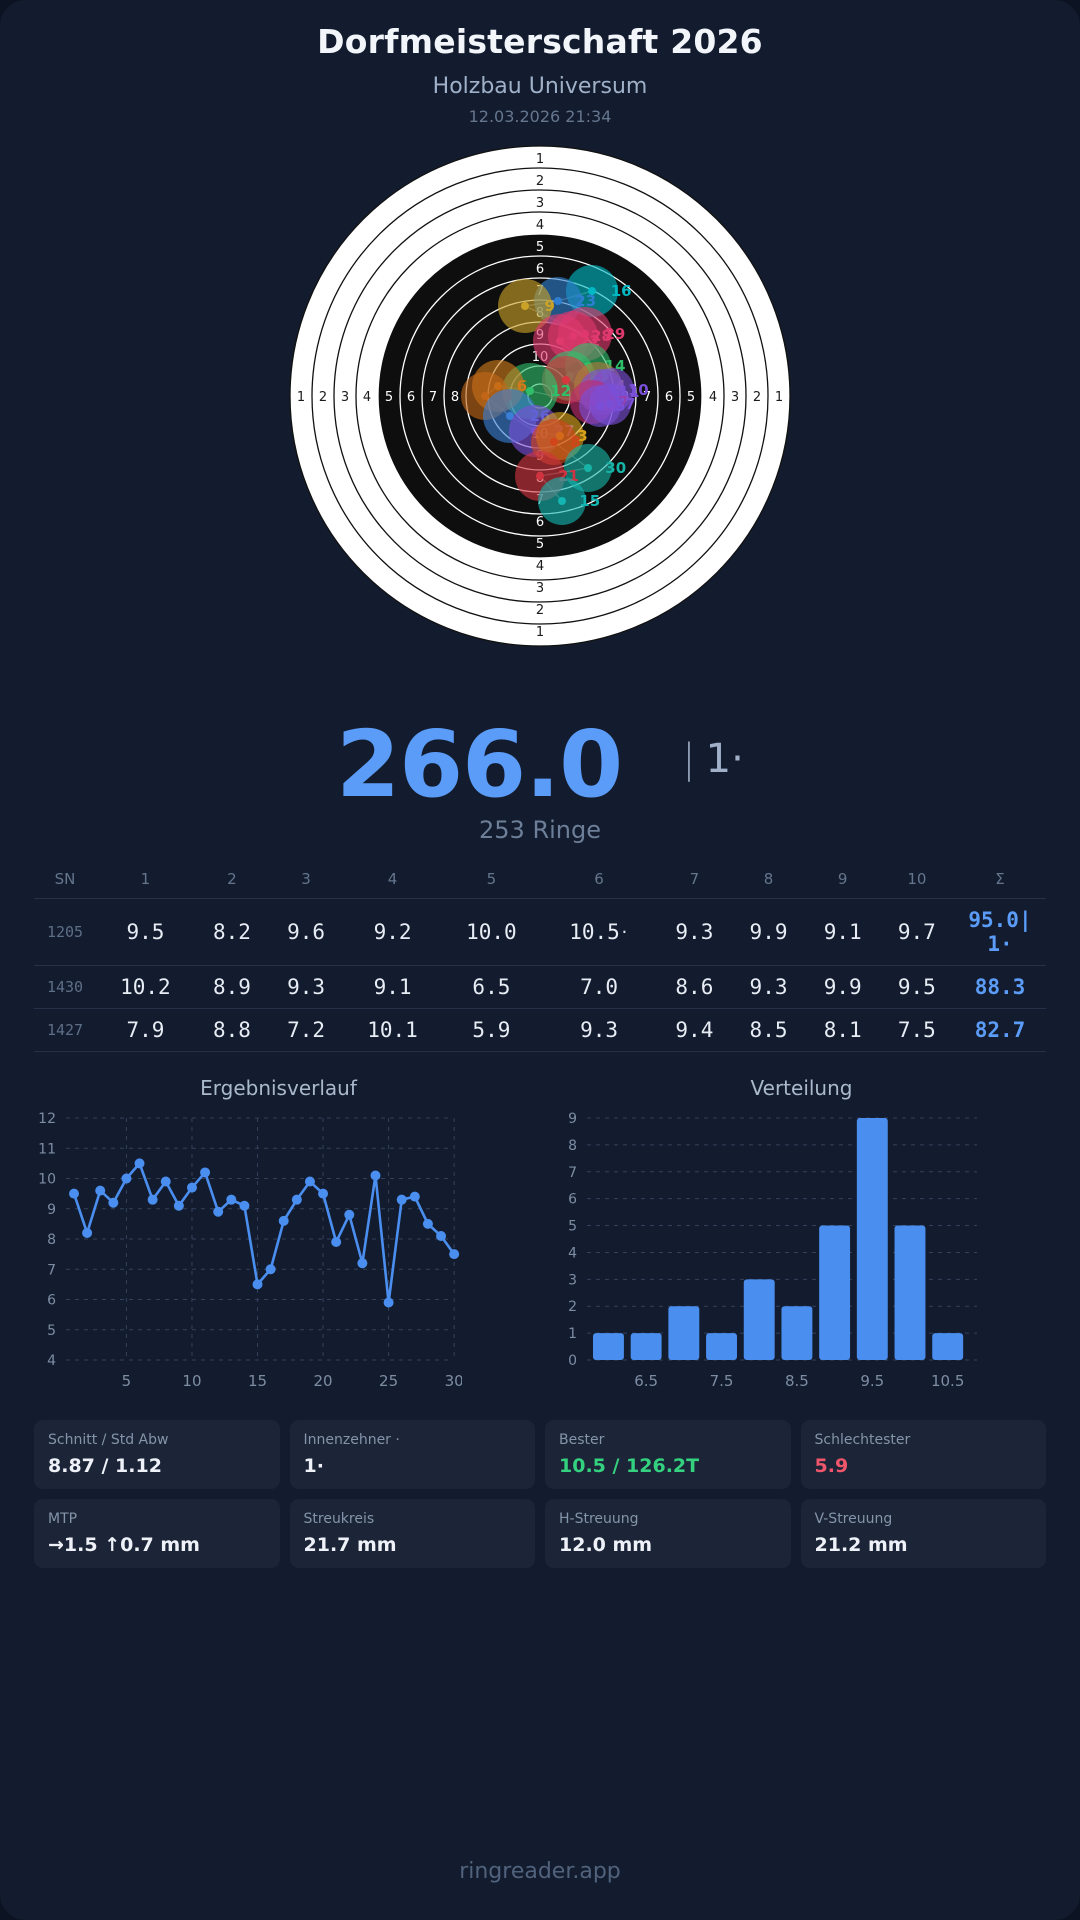 This screenshot has width=1080, height=1920. I want to click on ergebnisverlauf-line-chart: 4 5 6 7 8 9 10 11 12 5 10 15 20 25 30, so click(250, 1250).